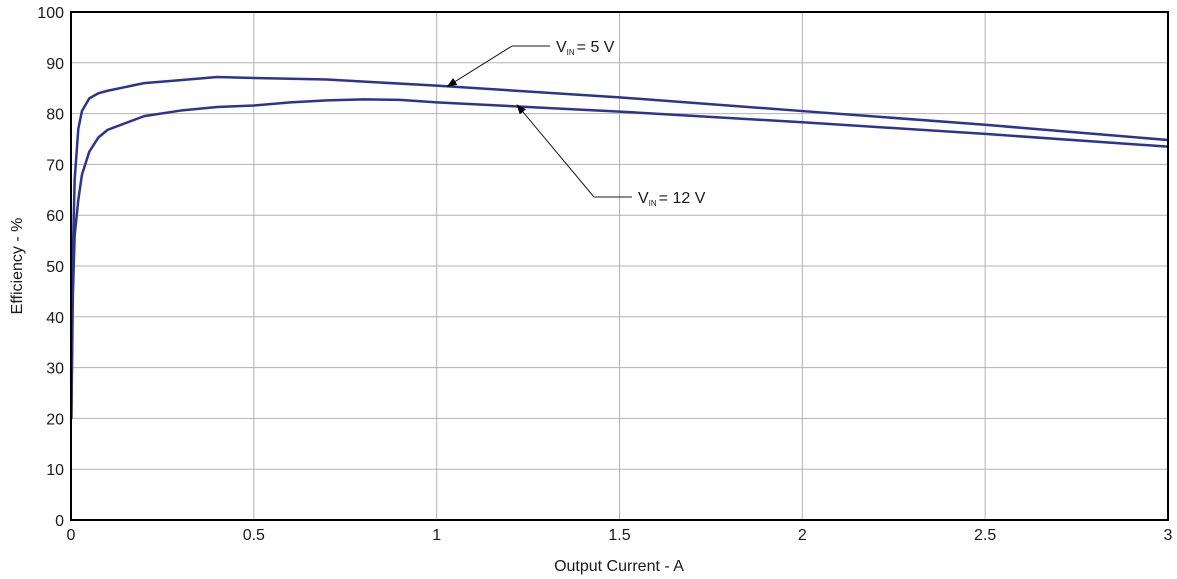  I want to click on annotation-label: VIN = 5 V, so click(585, 48).